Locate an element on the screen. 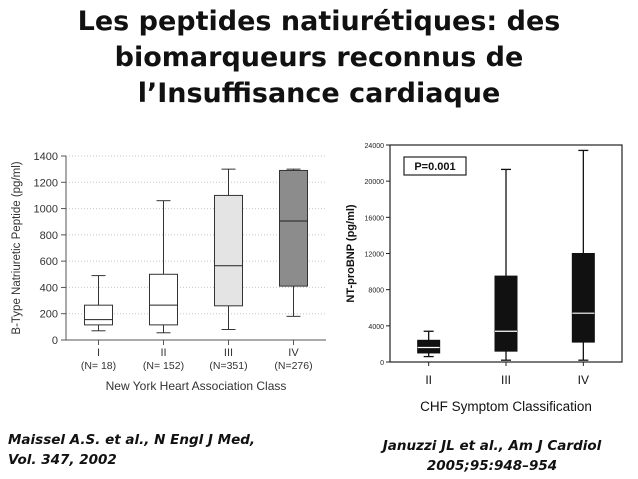  y-tick-label: 800 is located at coordinates (49, 236).